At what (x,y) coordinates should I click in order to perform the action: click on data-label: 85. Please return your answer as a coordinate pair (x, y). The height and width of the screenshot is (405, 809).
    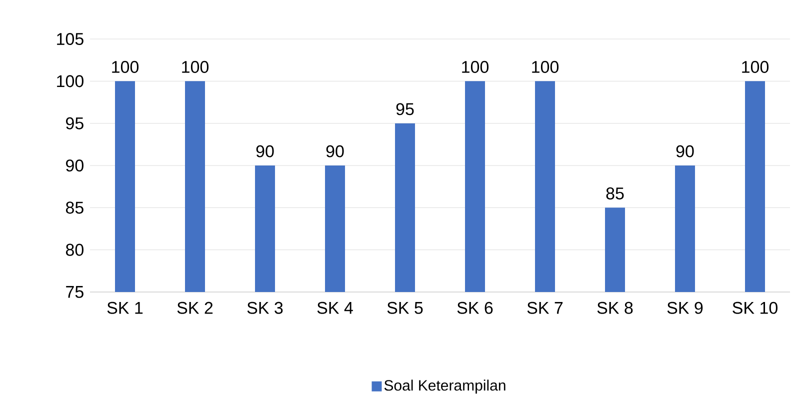
    Looking at the image, I should click on (615, 193).